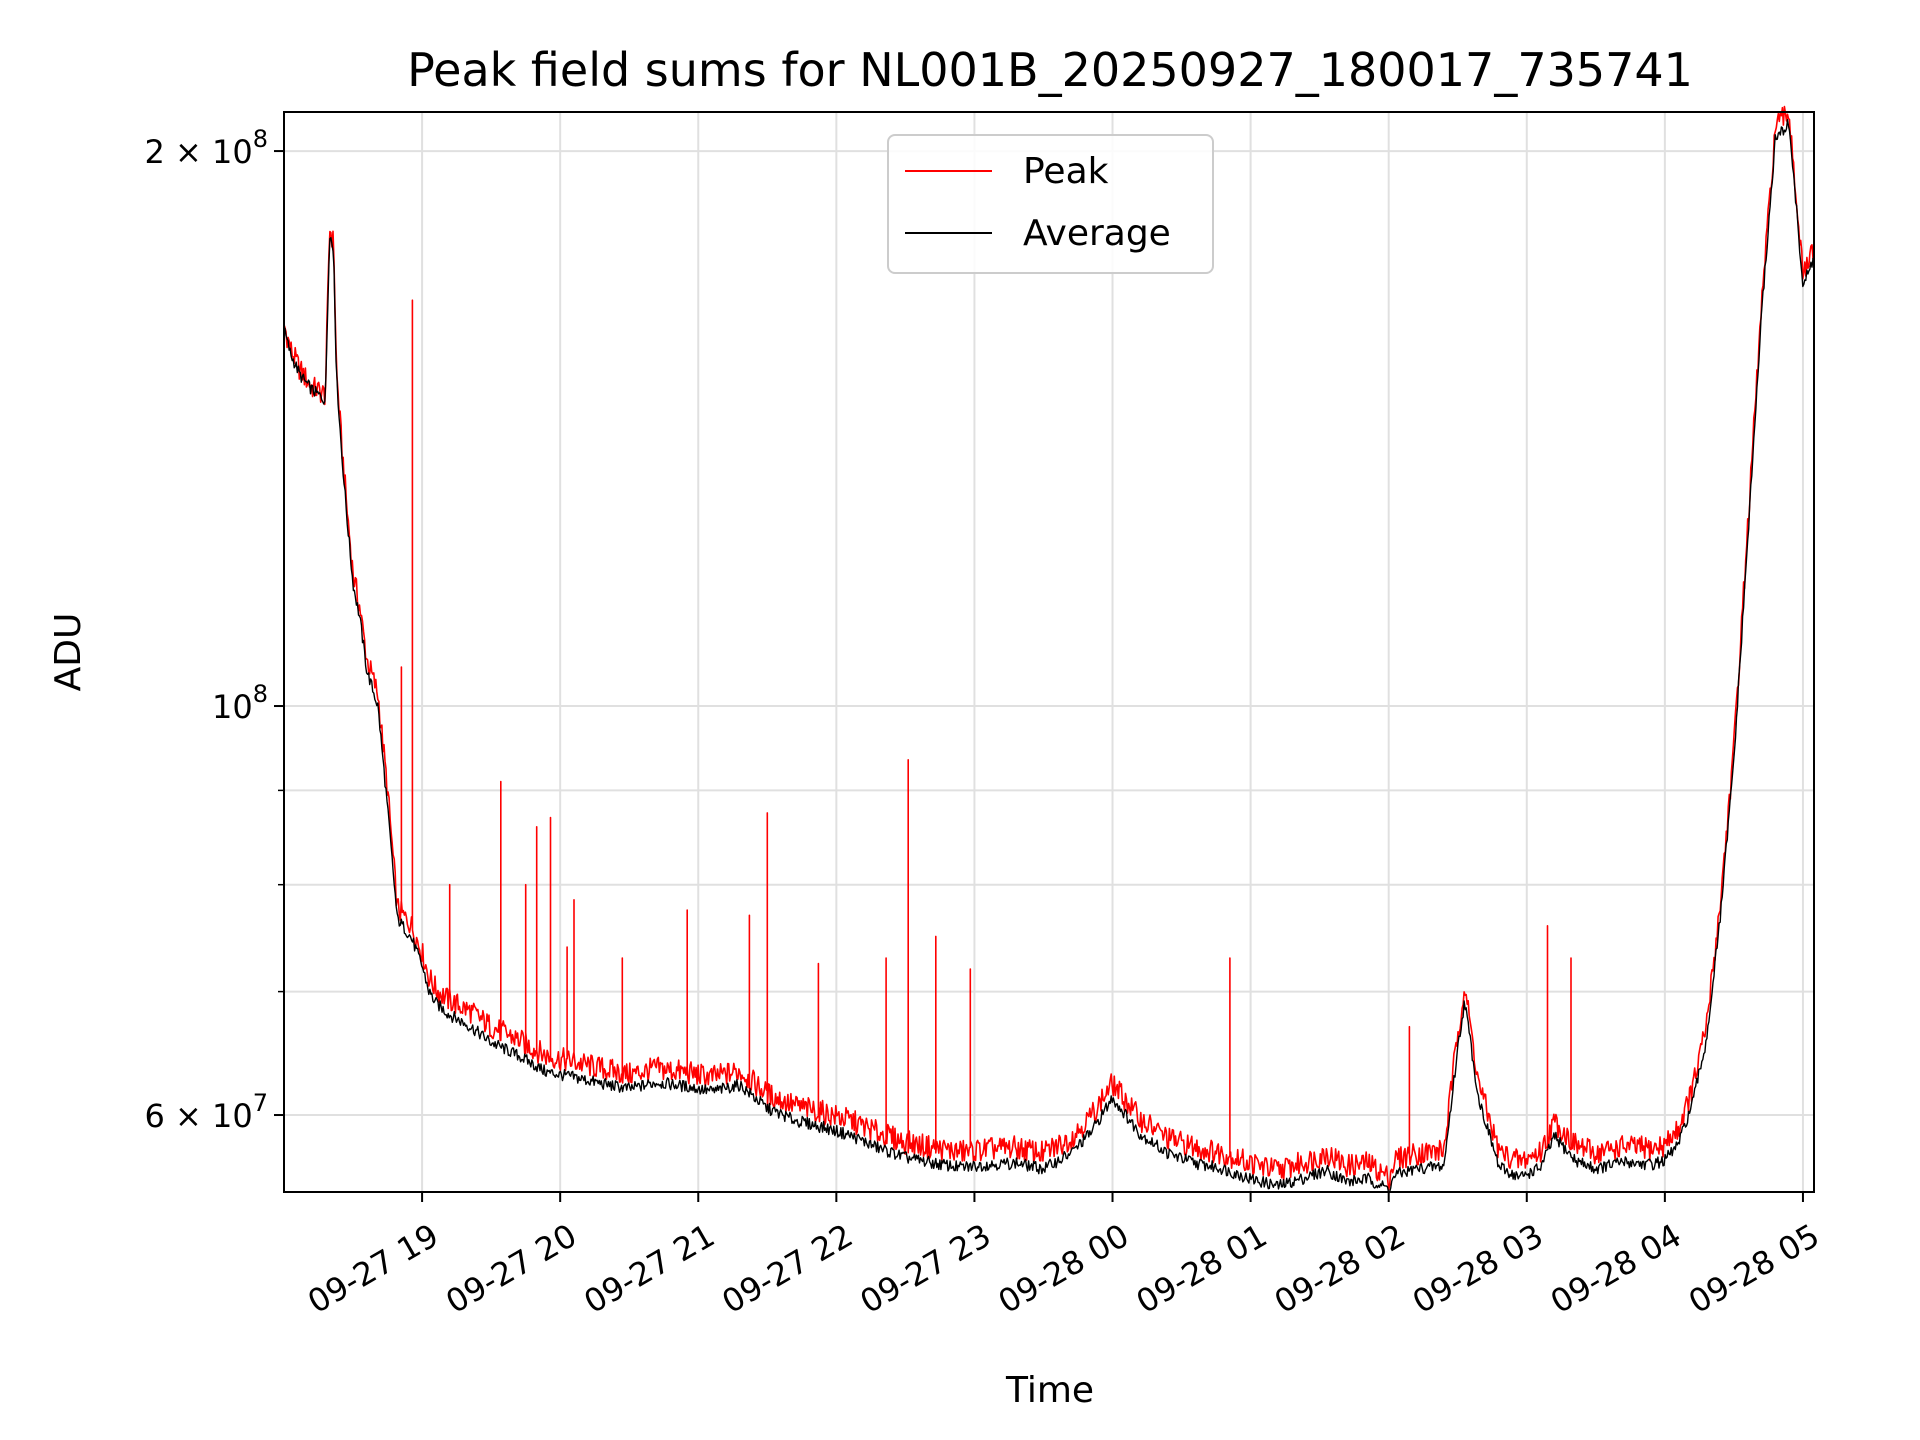 This screenshot has height=1440, width=1920. I want to click on y-tick-mantissa: 6 × 10, so click(198, 1116).